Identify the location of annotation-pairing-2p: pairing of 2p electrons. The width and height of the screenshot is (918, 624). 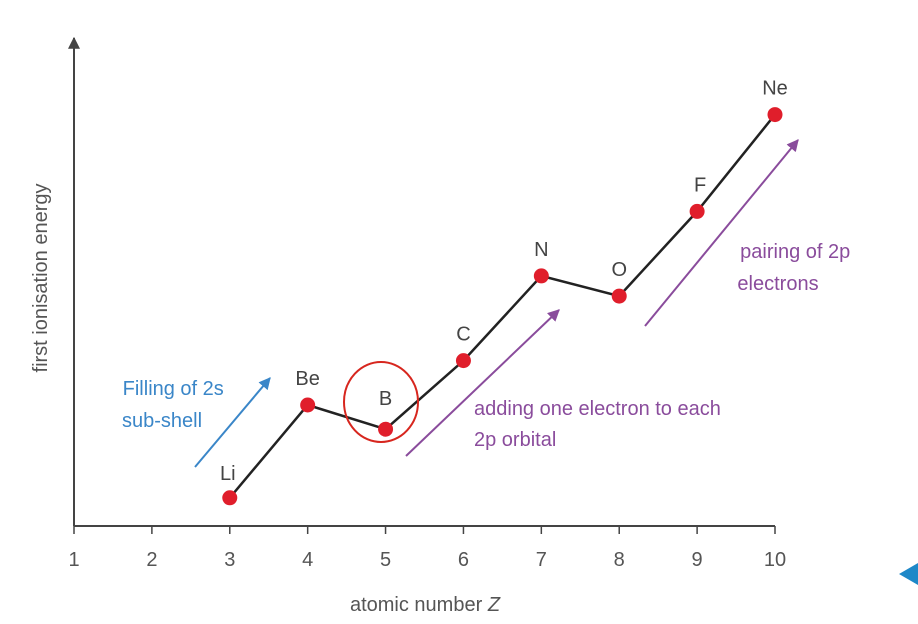
(796, 268).